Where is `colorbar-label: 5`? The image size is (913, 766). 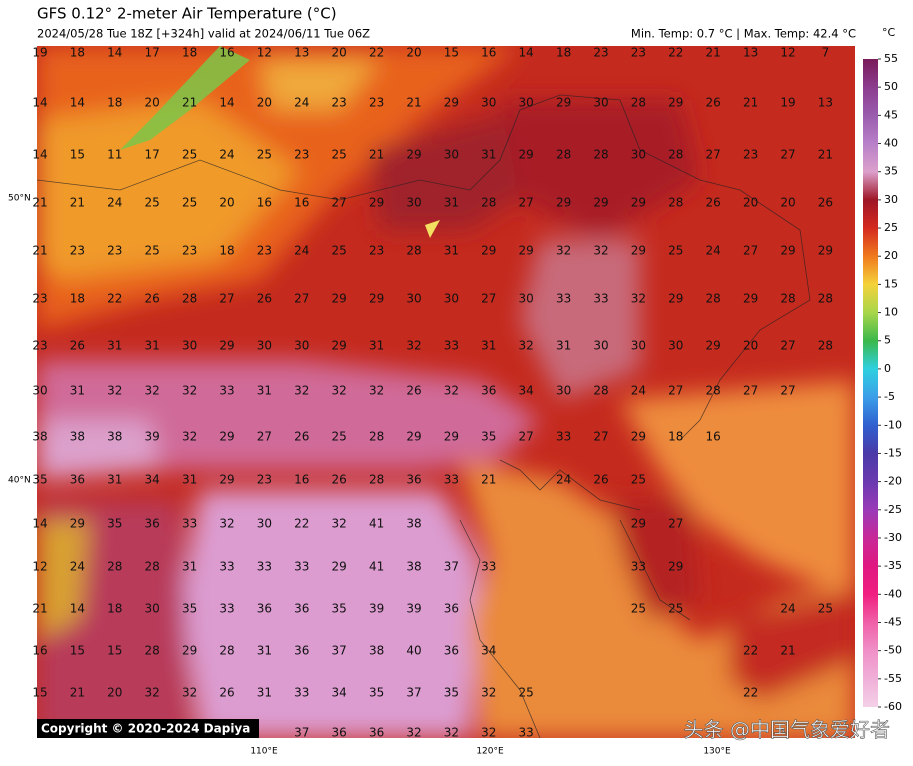 colorbar-label: 5 is located at coordinates (887, 340).